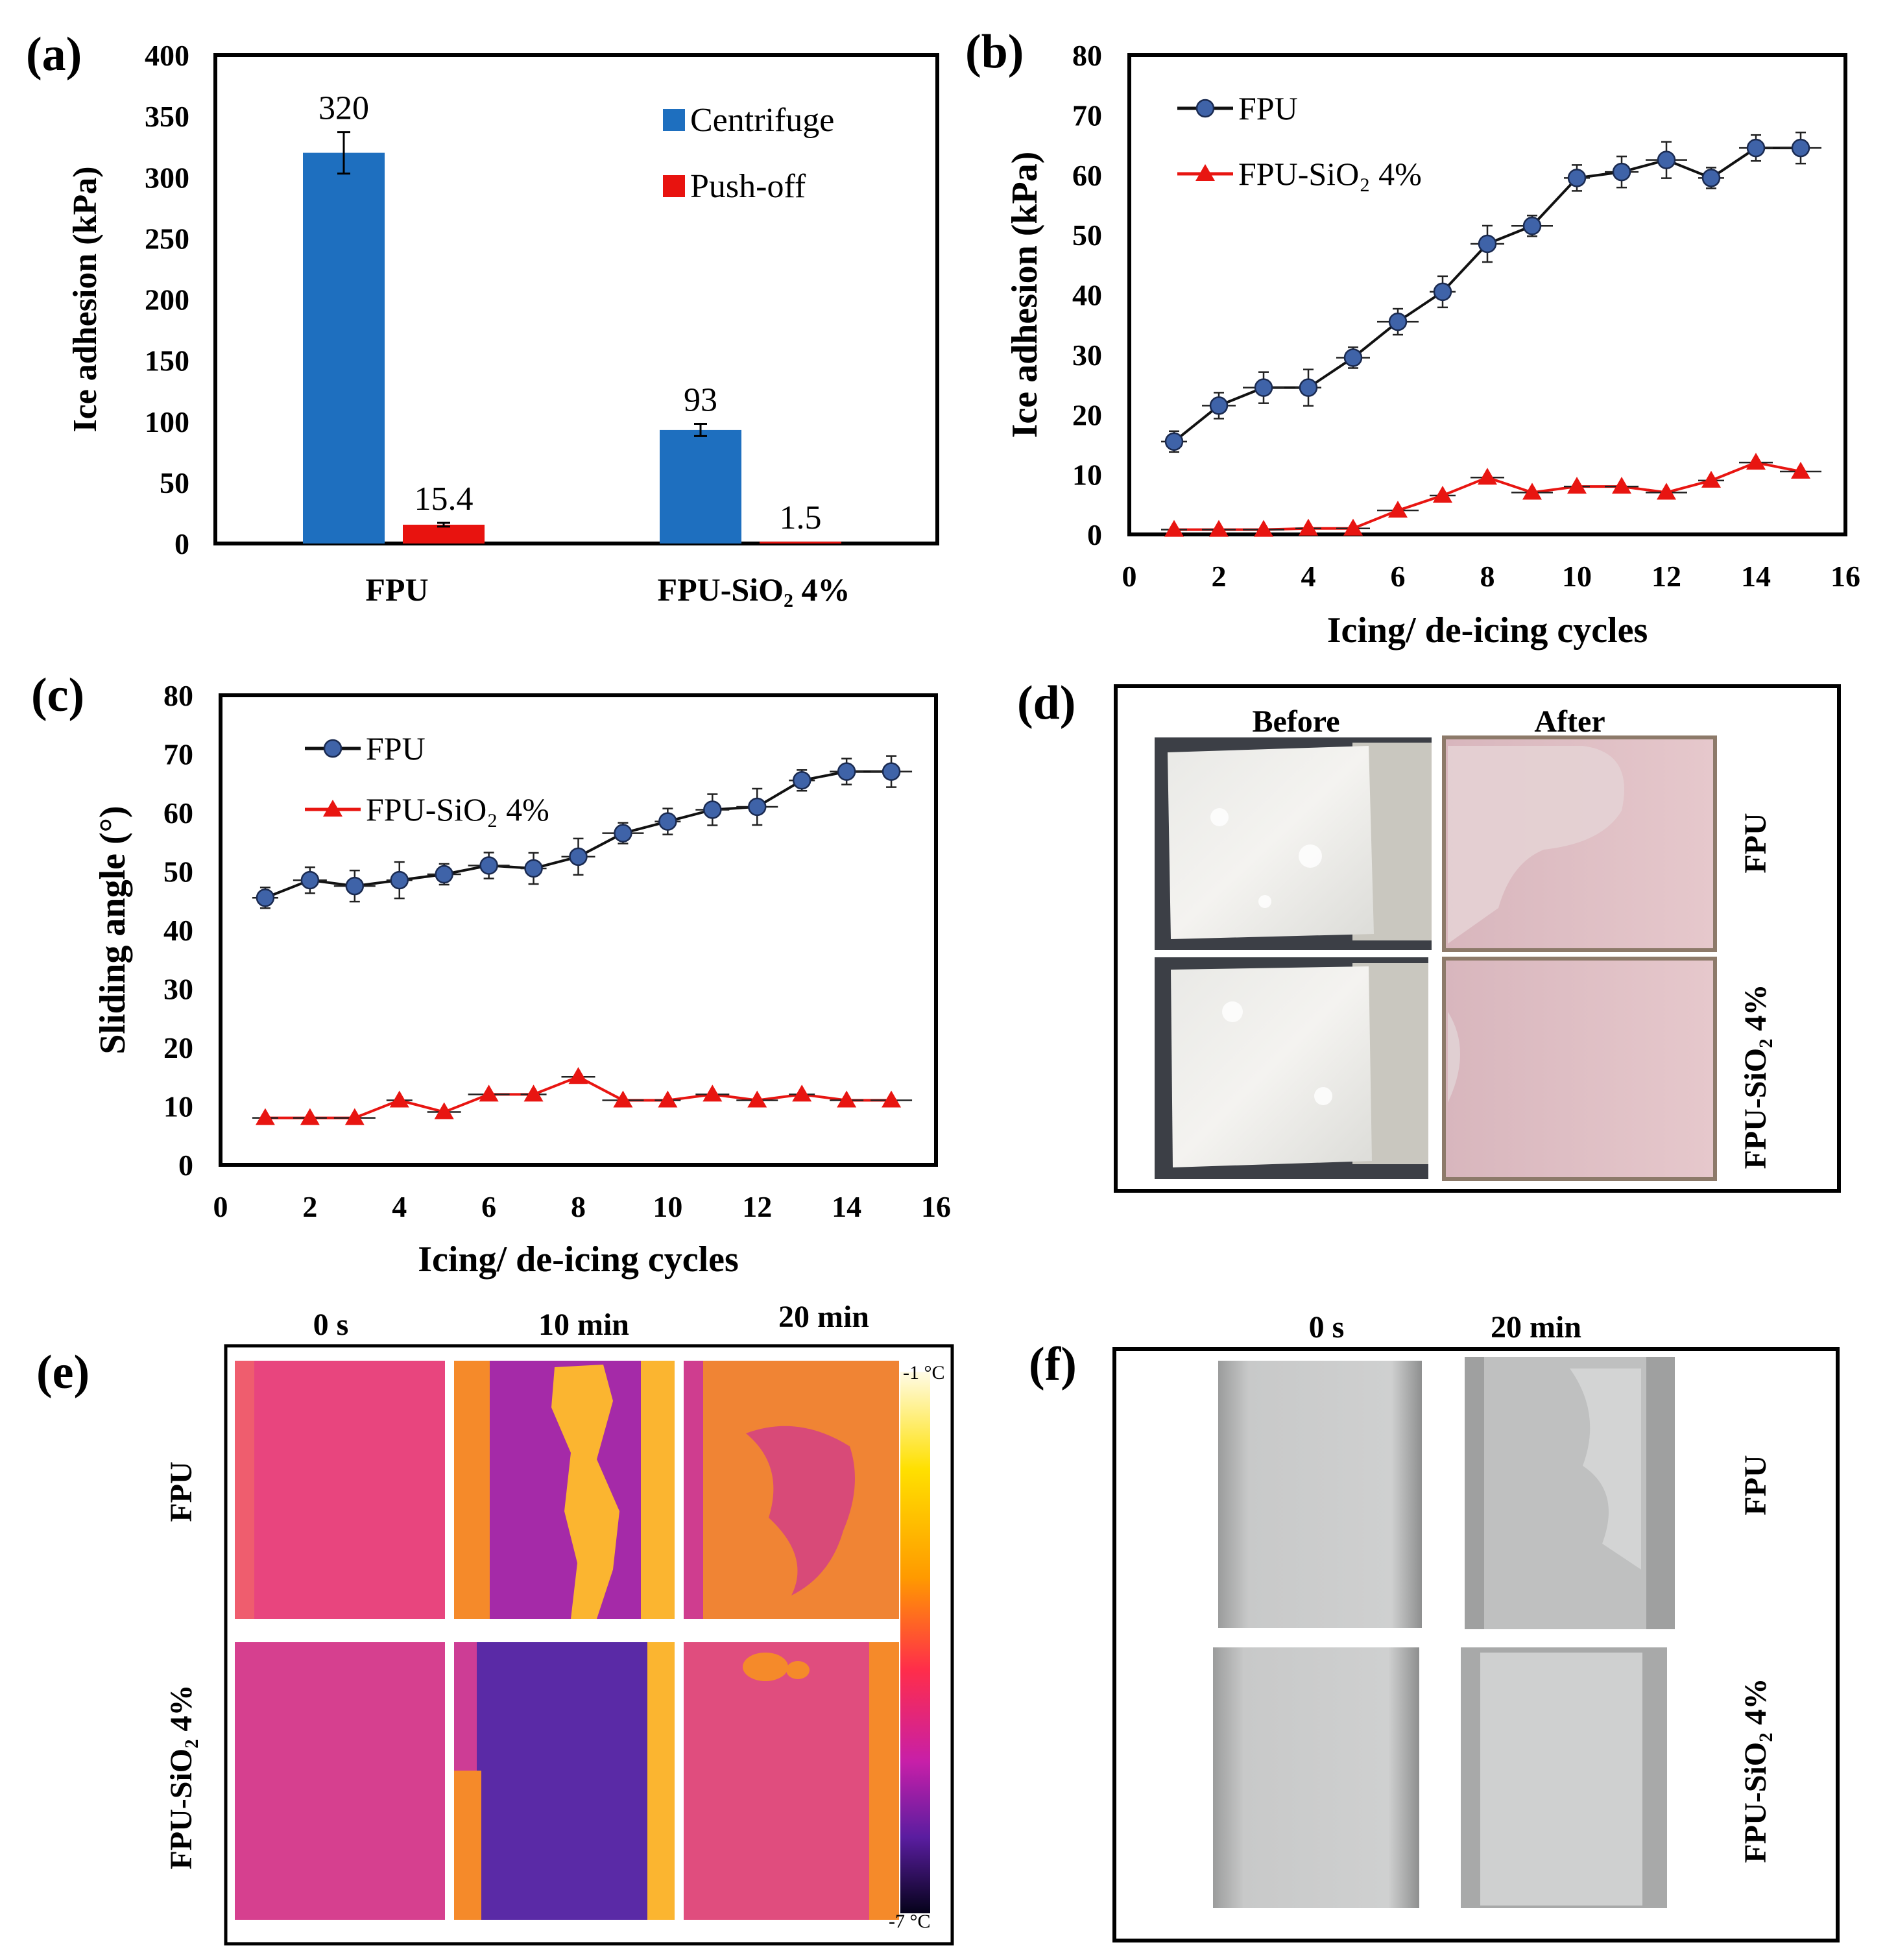  Describe the element at coordinates (309, 1206) in the screenshot. I see `x-tick-label: 2` at that location.